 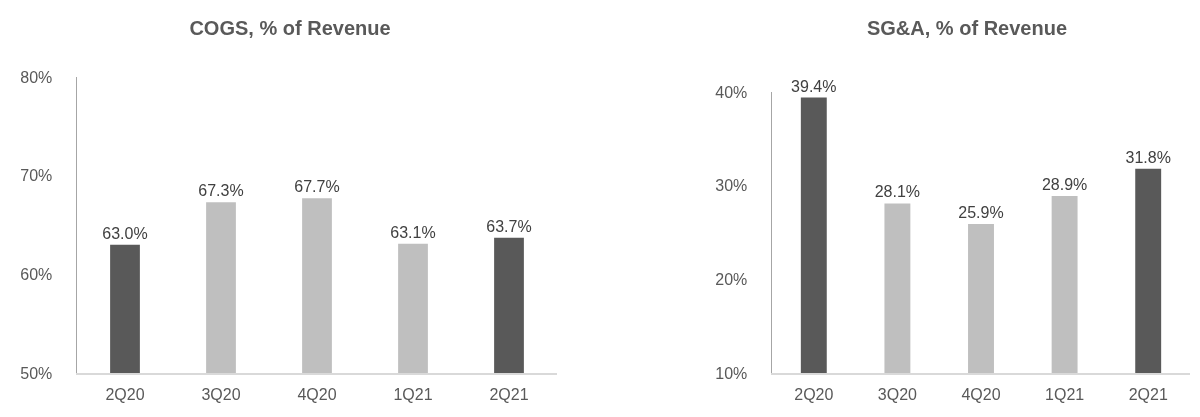 What do you see at coordinates (1064, 184) in the screenshot?
I see `data-label: 28.9%` at bounding box center [1064, 184].